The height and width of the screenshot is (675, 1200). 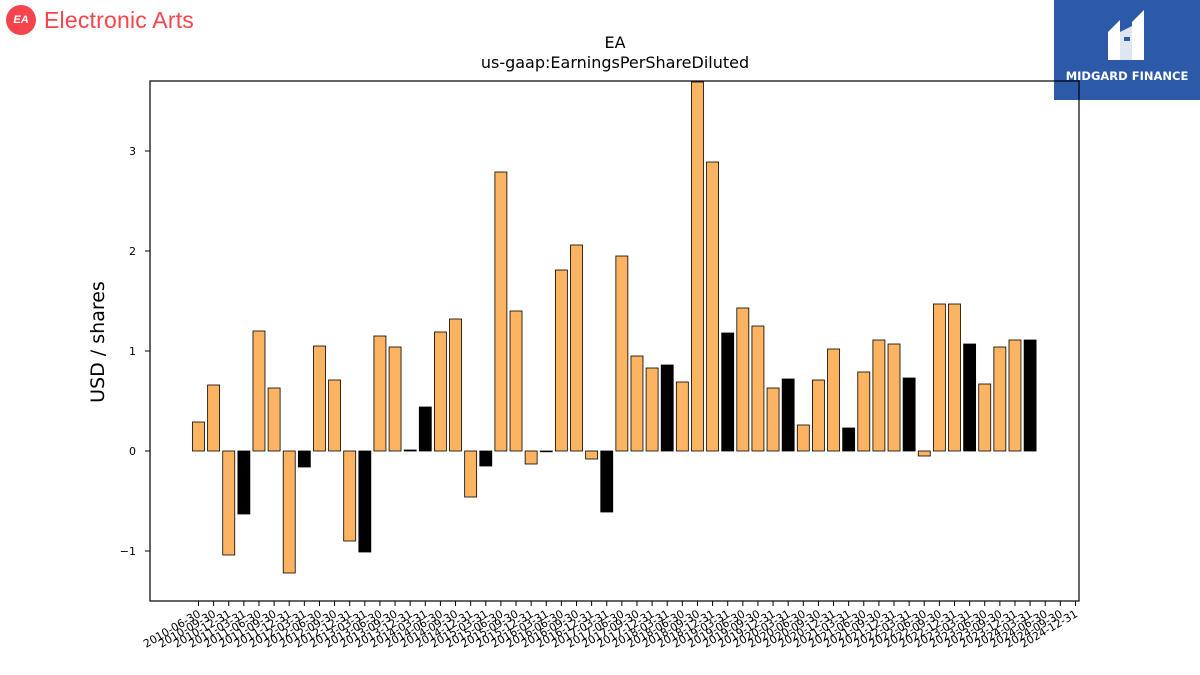 I want to click on y-axis-label: USD / shares, so click(x=98, y=342).